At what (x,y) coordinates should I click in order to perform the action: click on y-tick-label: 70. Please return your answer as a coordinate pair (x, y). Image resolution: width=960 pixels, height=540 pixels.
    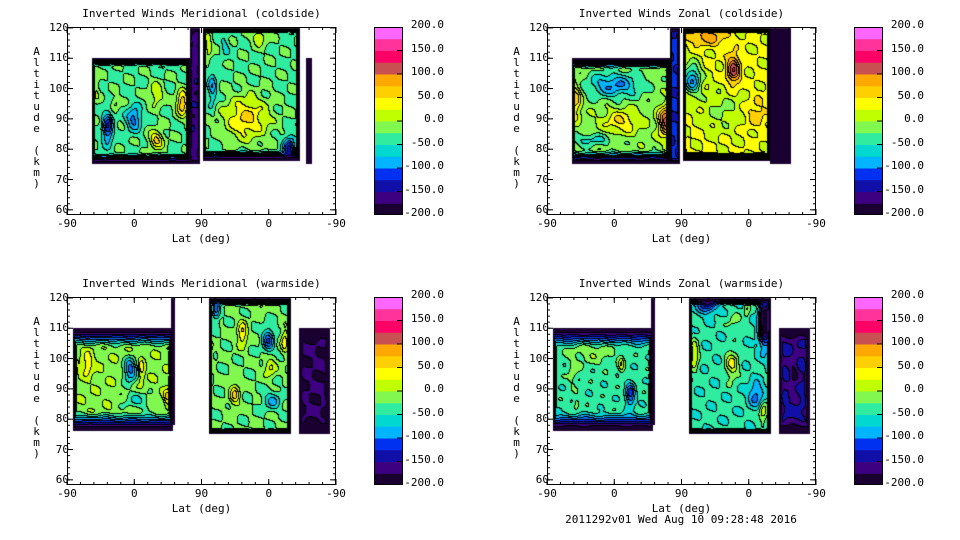
    Looking at the image, I should click on (542, 179).